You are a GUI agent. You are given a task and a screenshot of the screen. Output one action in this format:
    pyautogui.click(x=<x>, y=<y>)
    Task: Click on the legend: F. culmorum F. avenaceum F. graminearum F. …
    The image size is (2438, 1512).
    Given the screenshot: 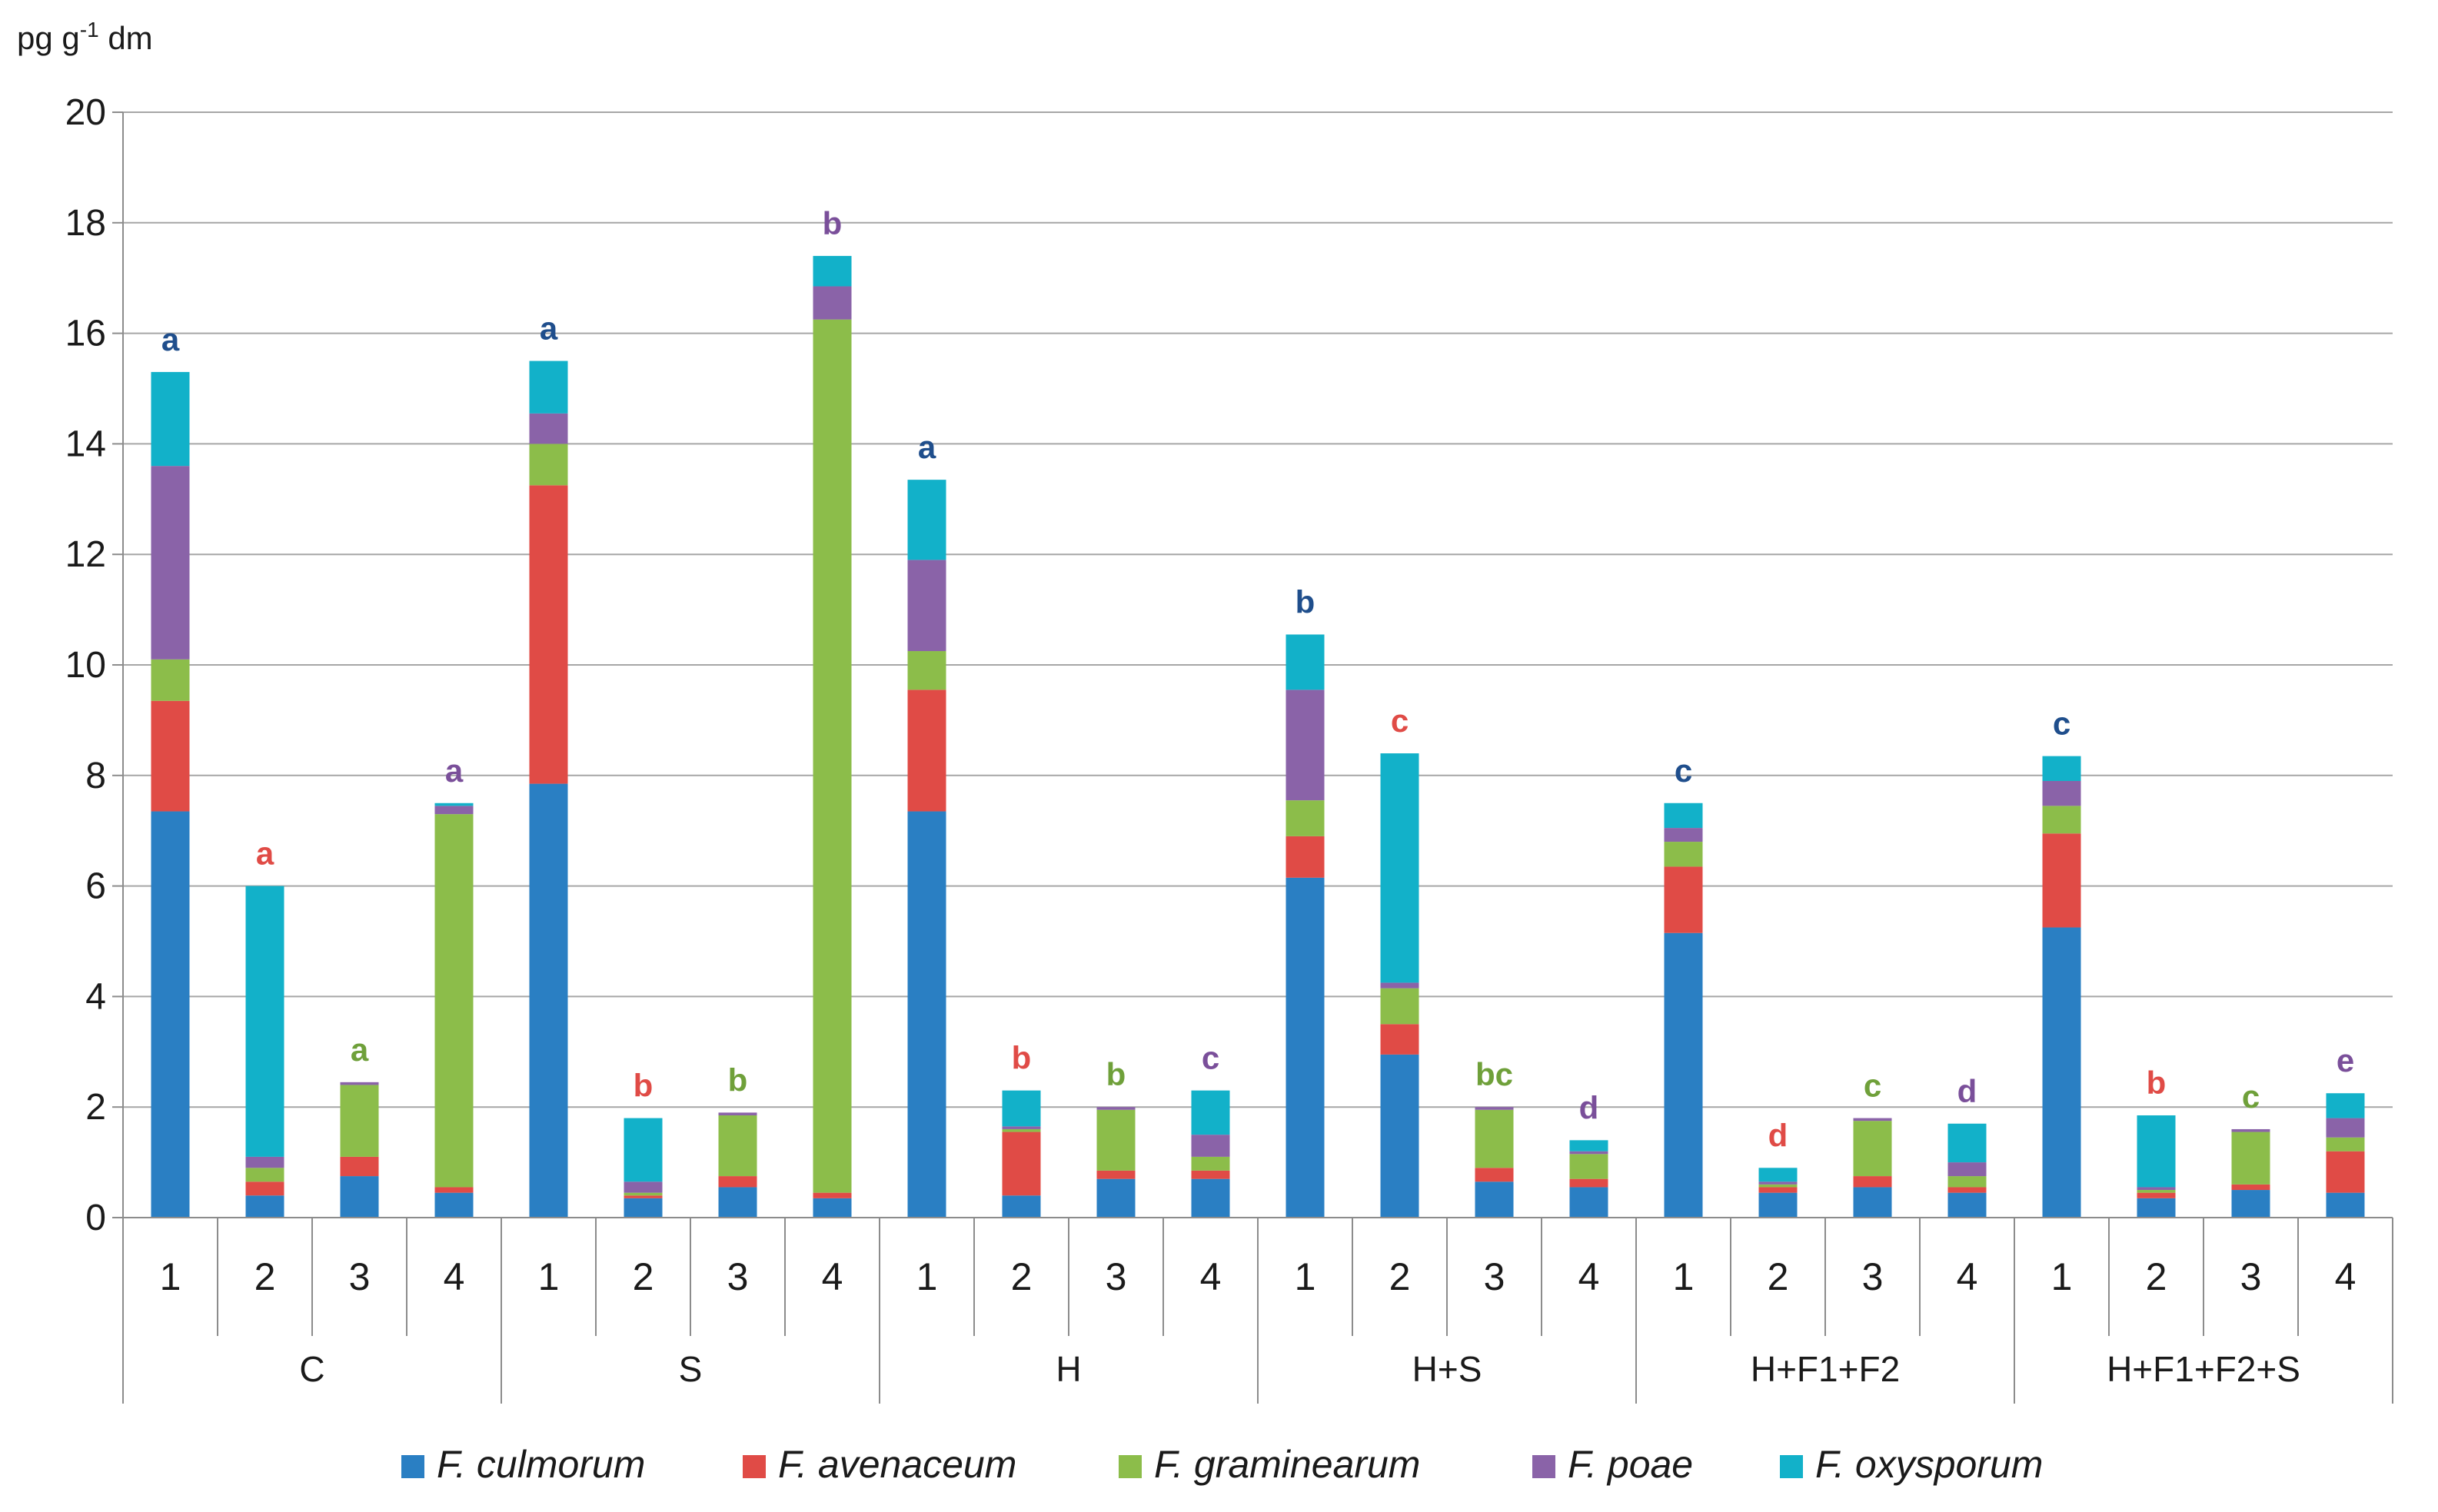 What is the action you would take?
    pyautogui.click(x=1222, y=1464)
    